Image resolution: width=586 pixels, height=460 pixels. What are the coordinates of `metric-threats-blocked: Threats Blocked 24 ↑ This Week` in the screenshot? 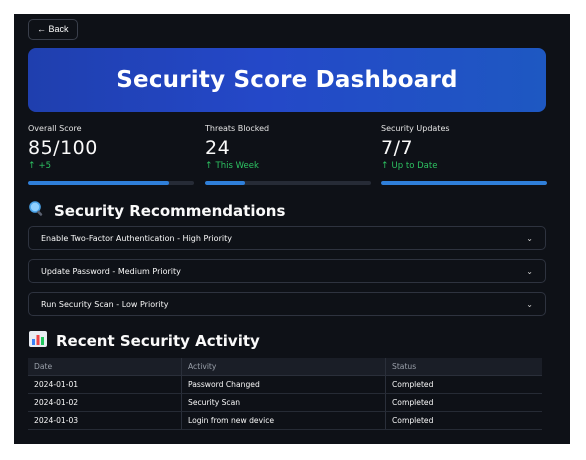 It's located at (288, 147).